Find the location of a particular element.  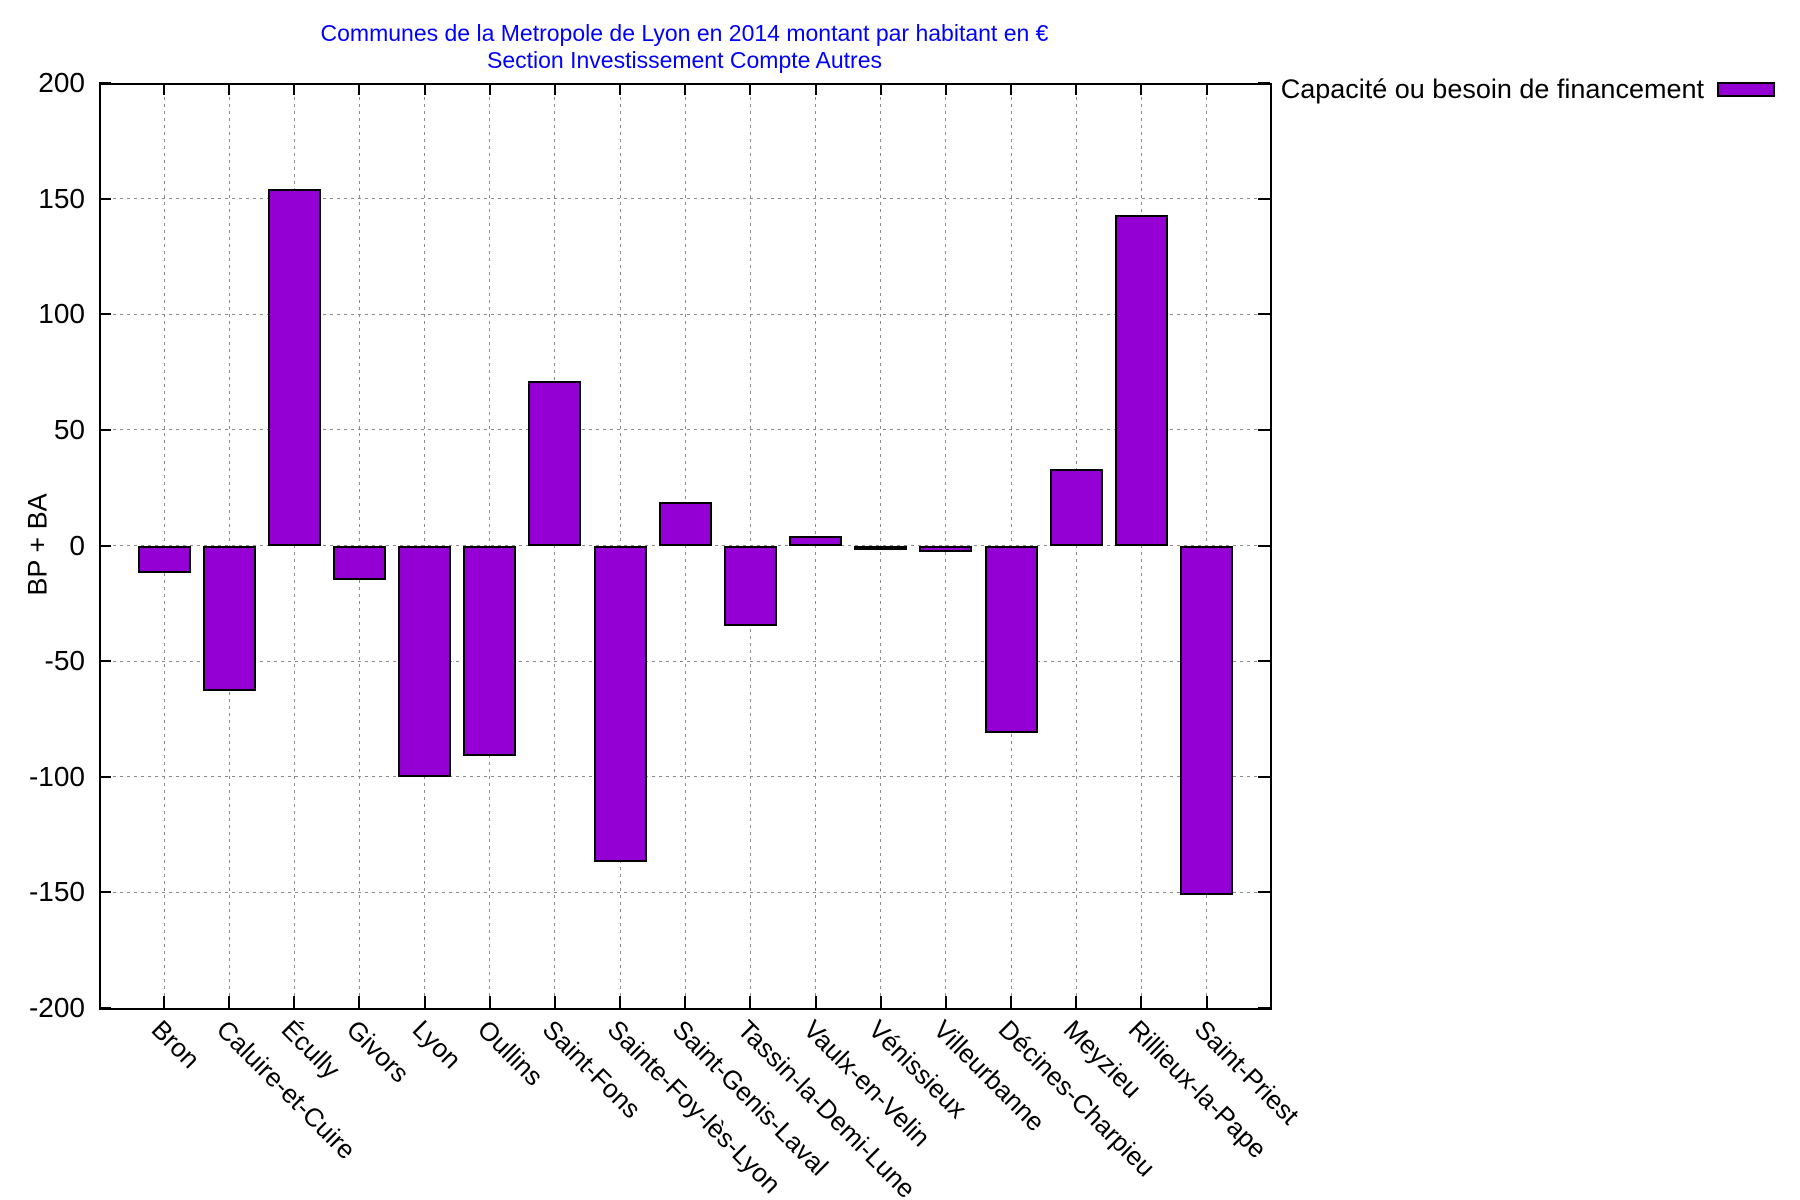

bar-Écully is located at coordinates (294, 367).